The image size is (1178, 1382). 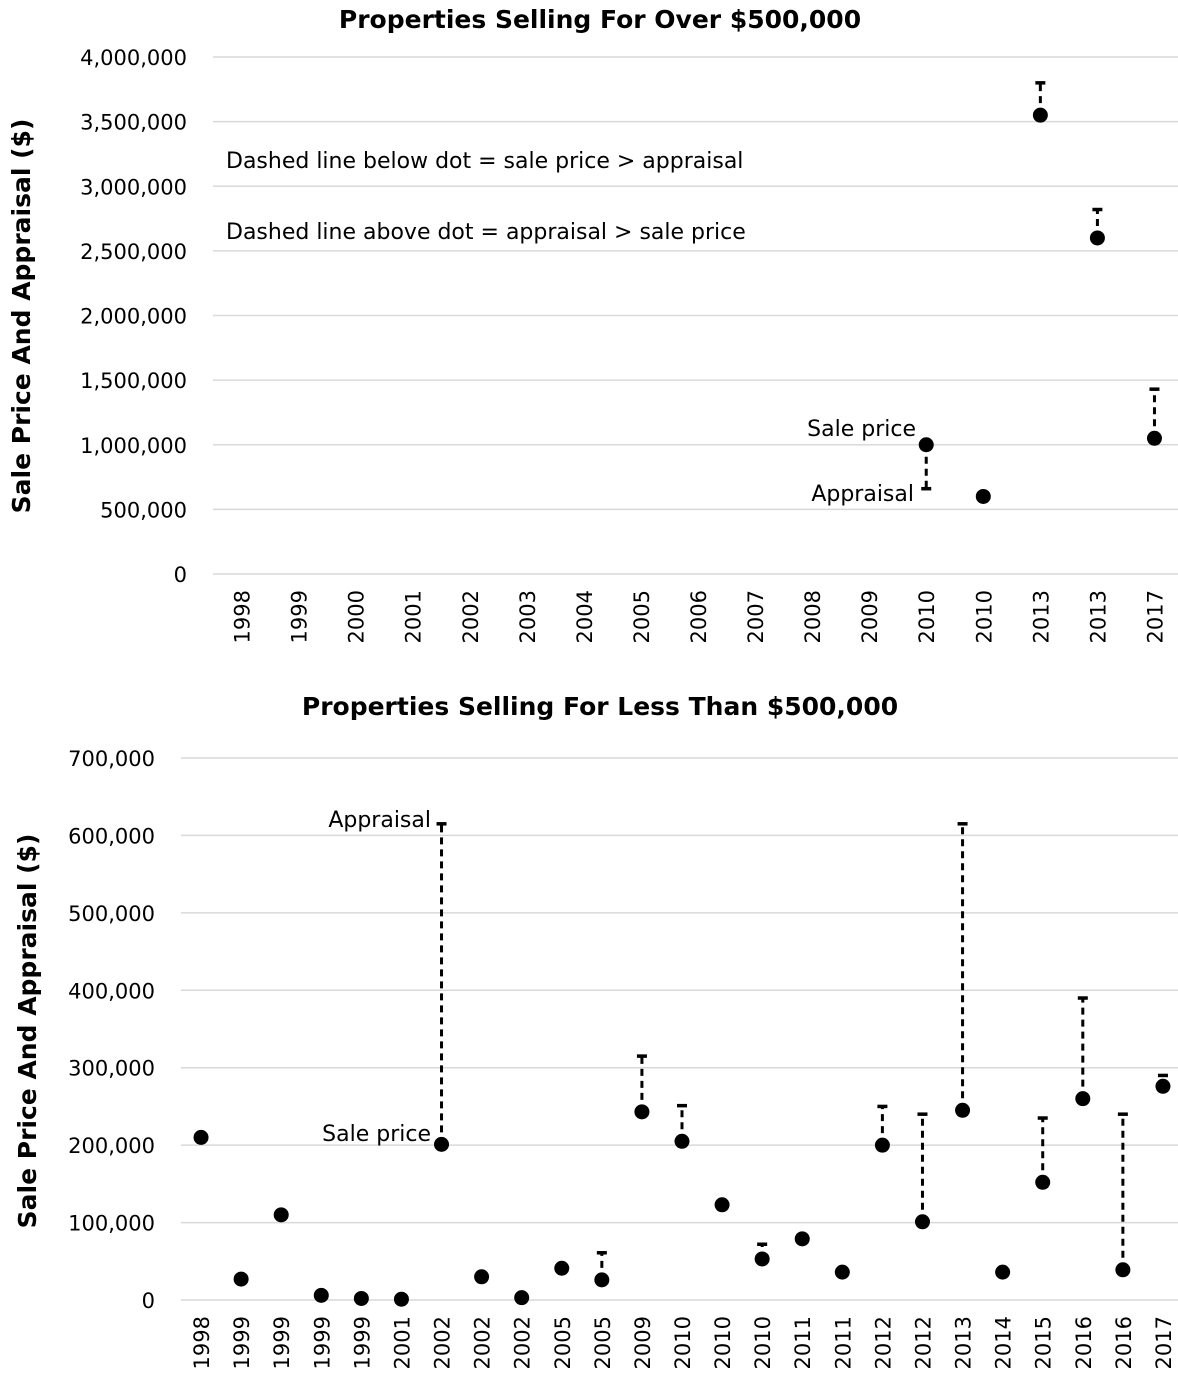 I want to click on bottom-x-tick-label: 2017, so click(x=1164, y=1342).